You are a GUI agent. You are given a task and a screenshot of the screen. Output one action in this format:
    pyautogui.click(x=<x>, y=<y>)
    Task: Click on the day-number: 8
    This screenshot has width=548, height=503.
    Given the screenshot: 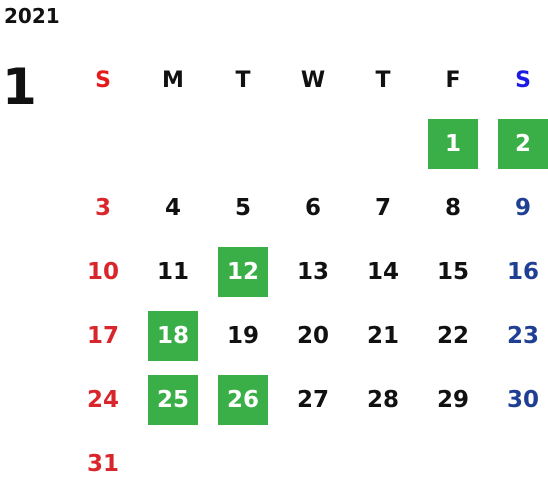 What is the action you would take?
    pyautogui.click(x=452, y=208)
    